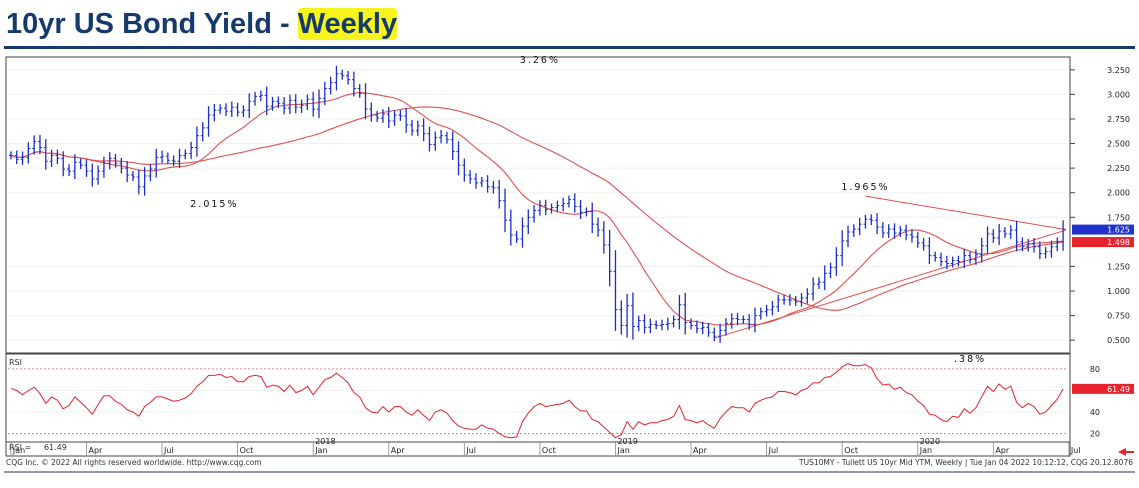 This screenshot has height=488, width=1139. What do you see at coordinates (320, 450) in the screenshot?
I see `month-label: Jan` at bounding box center [320, 450].